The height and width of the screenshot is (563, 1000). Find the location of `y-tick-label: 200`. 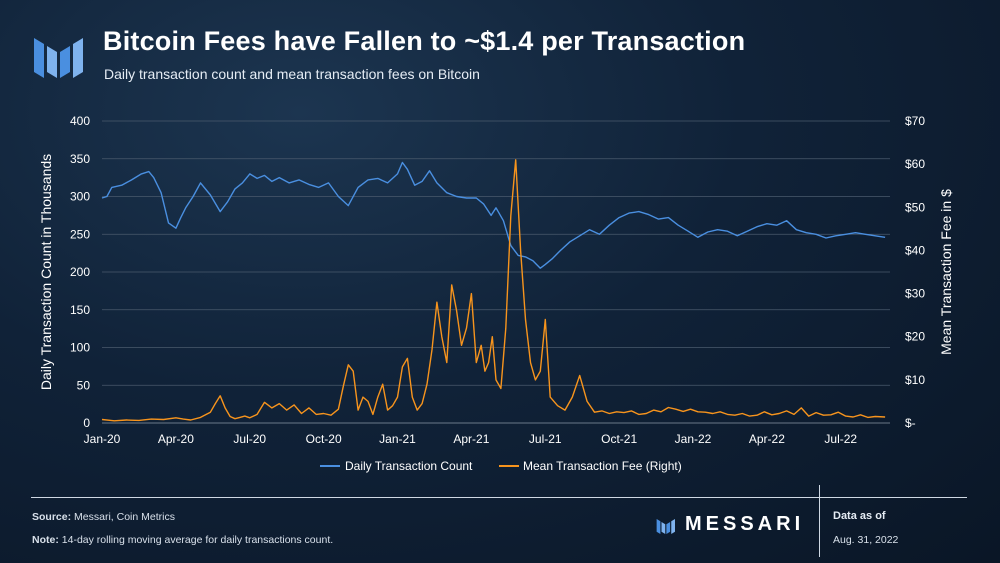

y-tick-label: 200 is located at coordinates (80, 272).